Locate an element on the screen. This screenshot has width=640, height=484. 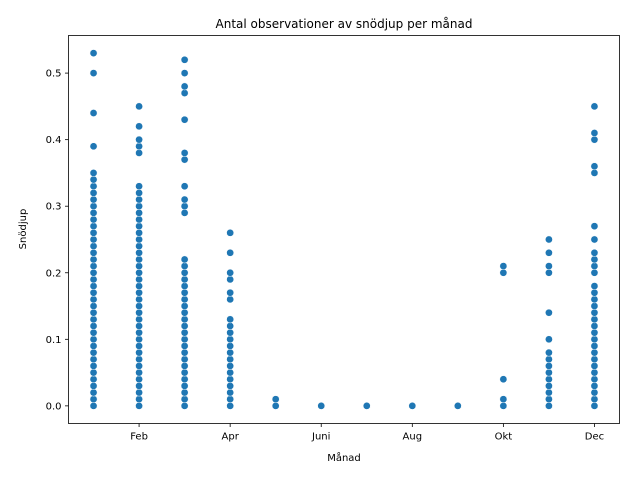
x-tick-label: Okt is located at coordinates (504, 437).